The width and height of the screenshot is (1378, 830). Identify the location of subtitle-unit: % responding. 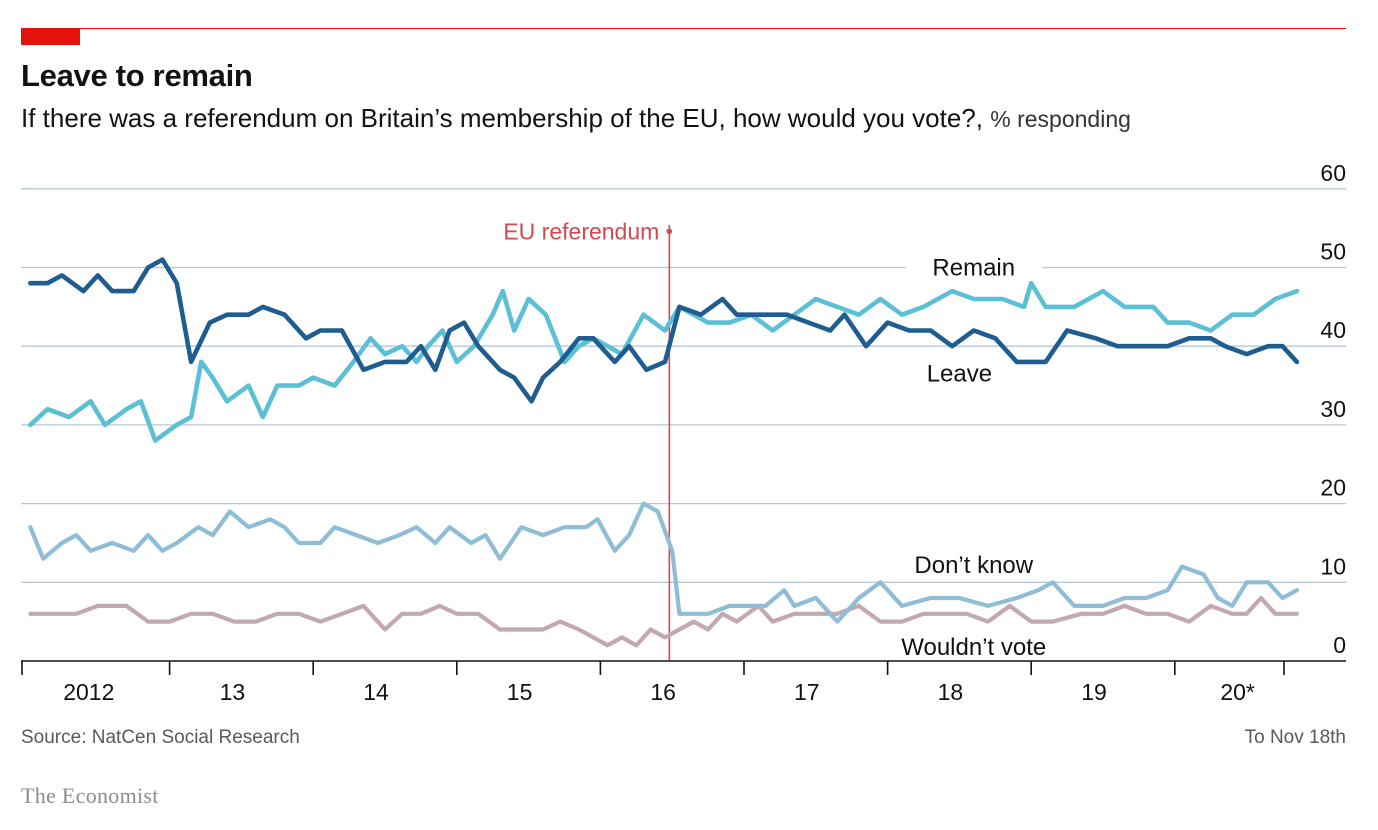
(1060, 119).